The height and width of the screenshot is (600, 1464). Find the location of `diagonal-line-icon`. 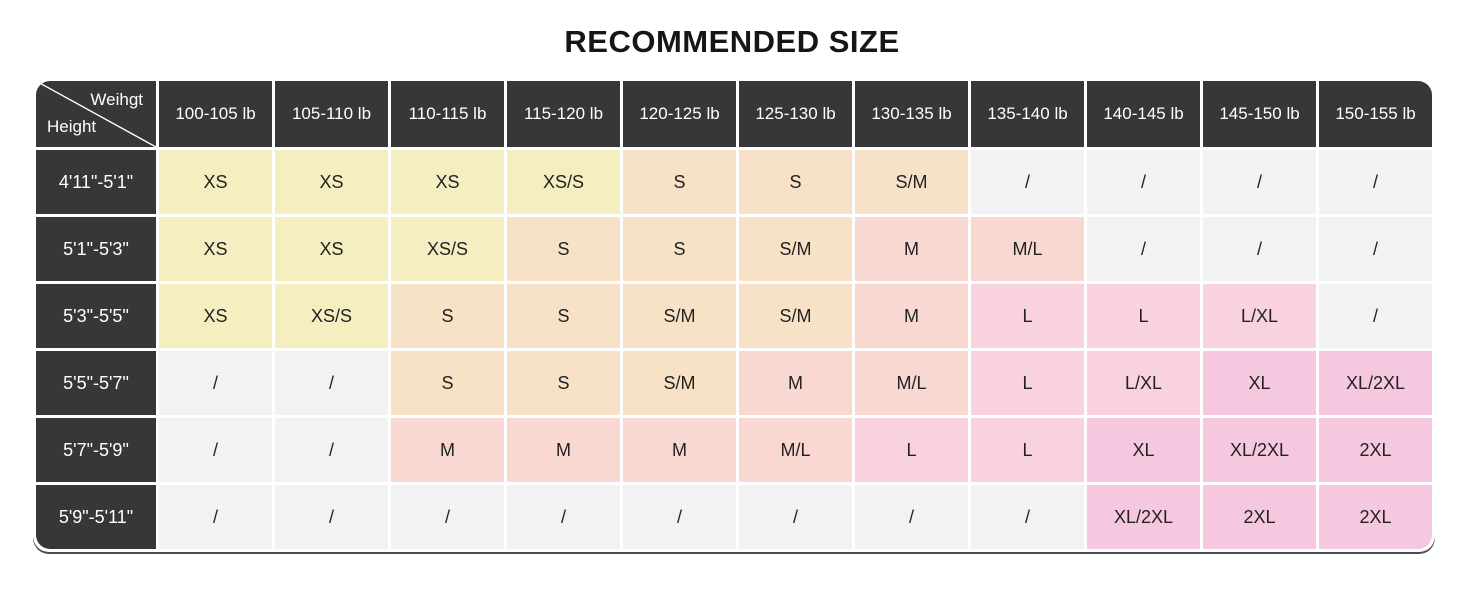

diagonal-line-icon is located at coordinates (96, 114).